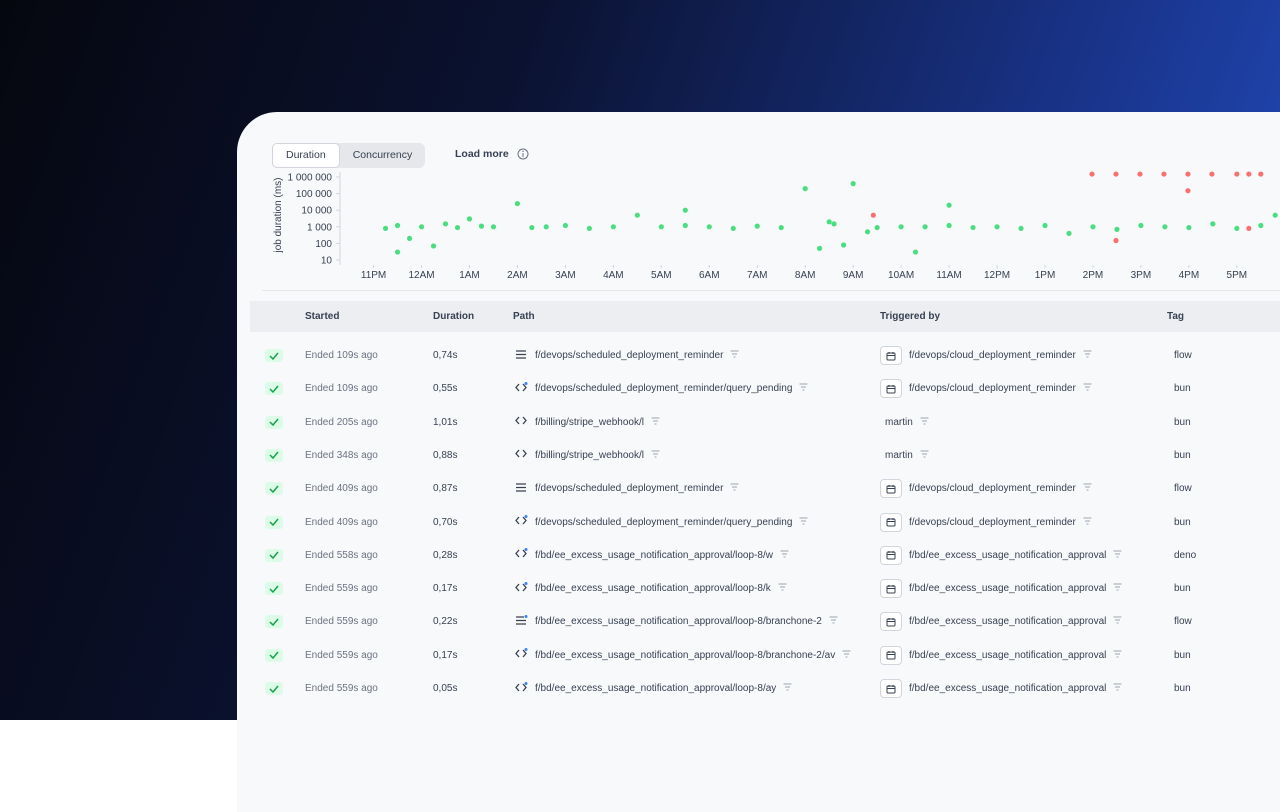  Describe the element at coordinates (709, 275) in the screenshot. I see `x-tick-label: 6AM` at that location.